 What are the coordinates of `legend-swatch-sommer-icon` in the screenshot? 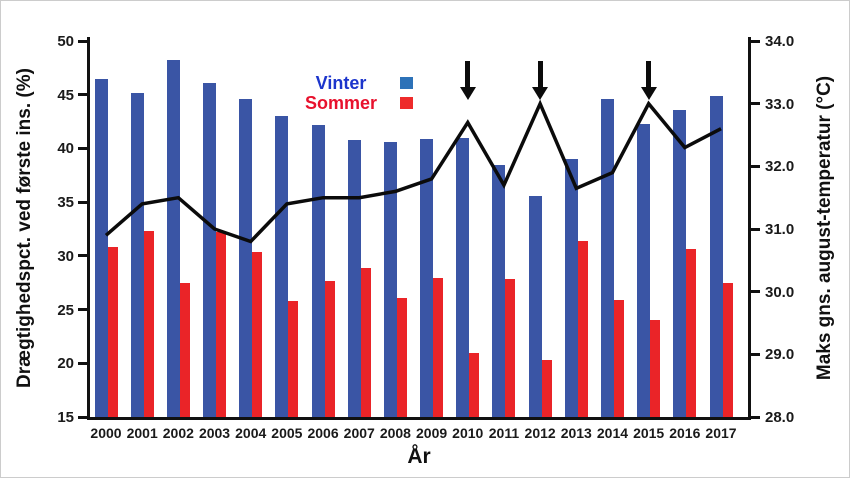 It's located at (406, 102).